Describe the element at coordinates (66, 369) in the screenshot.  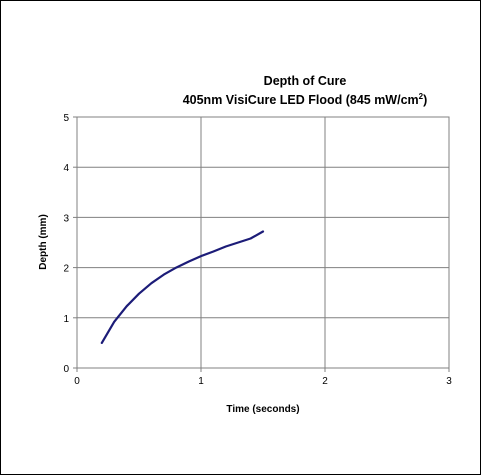
I see `y-tick-label: 0` at that location.